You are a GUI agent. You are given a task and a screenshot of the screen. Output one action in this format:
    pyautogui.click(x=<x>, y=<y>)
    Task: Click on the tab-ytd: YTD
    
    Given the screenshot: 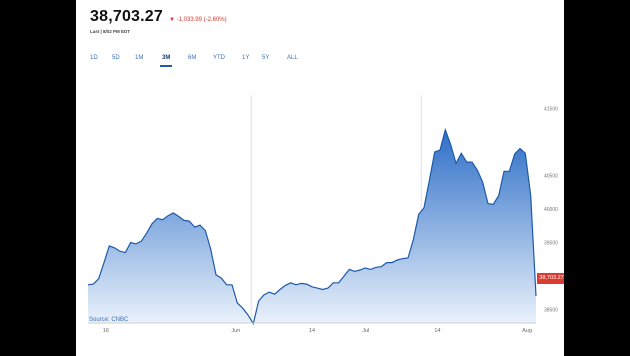 What is the action you would take?
    pyautogui.click(x=219, y=58)
    